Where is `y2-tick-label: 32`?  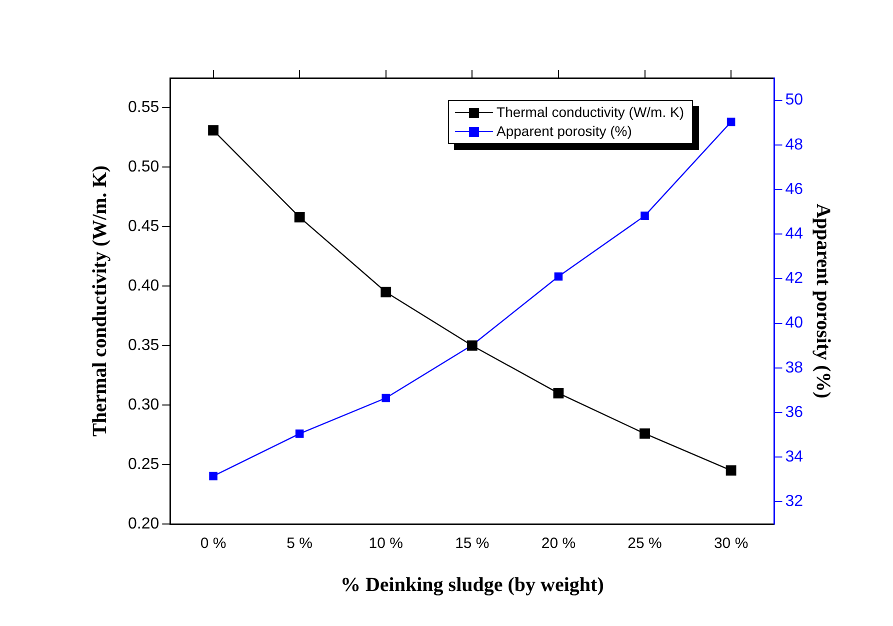 y2-tick-label: 32 is located at coordinates (794, 501).